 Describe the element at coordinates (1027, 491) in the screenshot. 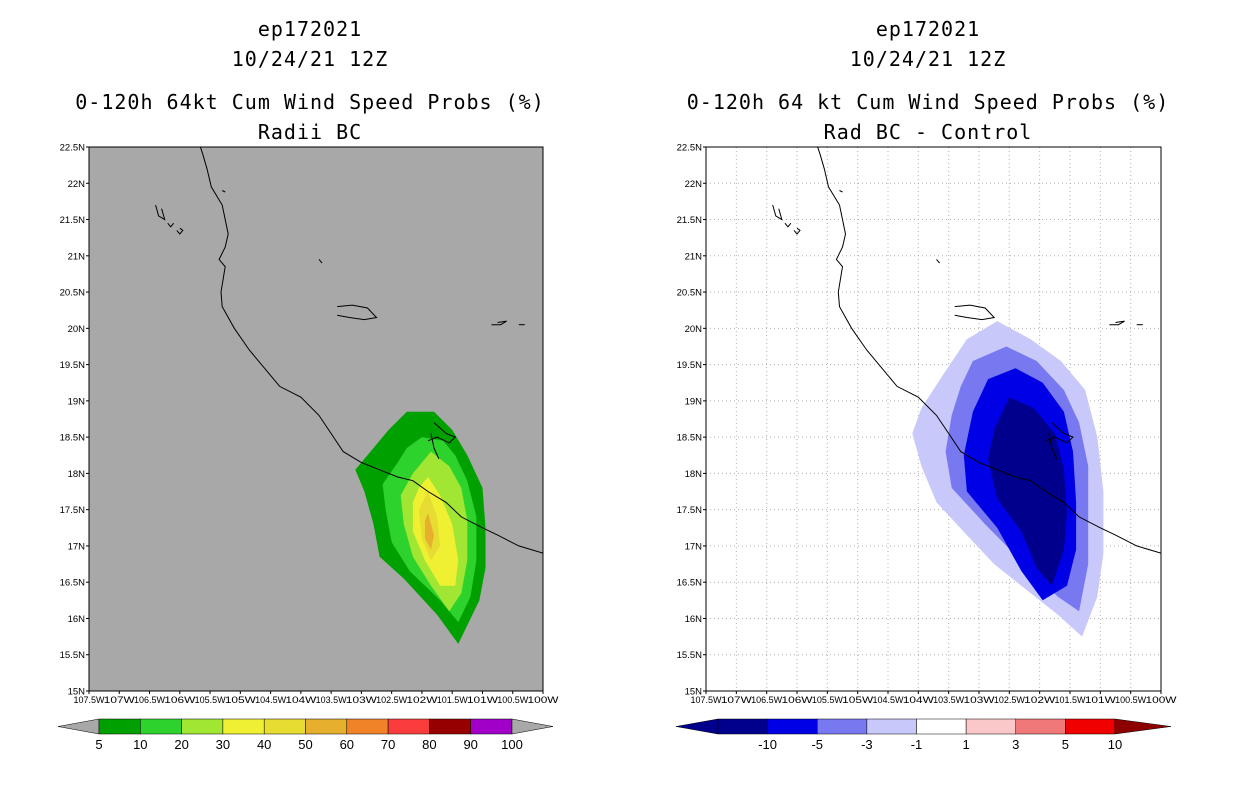

I see `contour-level-minus10` at that location.